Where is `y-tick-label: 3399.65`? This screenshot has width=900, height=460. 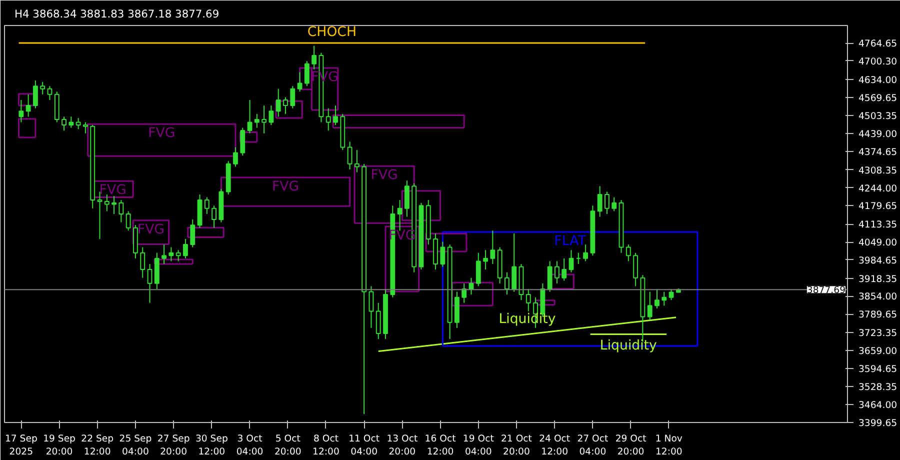 y-tick-label: 3399.65 is located at coordinates (878, 423).